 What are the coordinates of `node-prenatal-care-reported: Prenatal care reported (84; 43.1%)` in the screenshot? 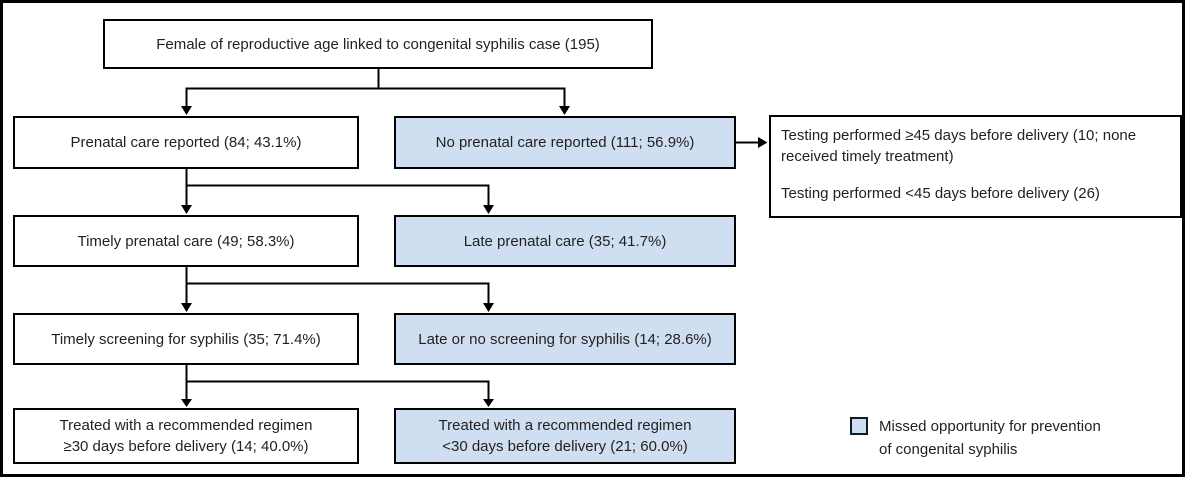 It's located at (186, 142).